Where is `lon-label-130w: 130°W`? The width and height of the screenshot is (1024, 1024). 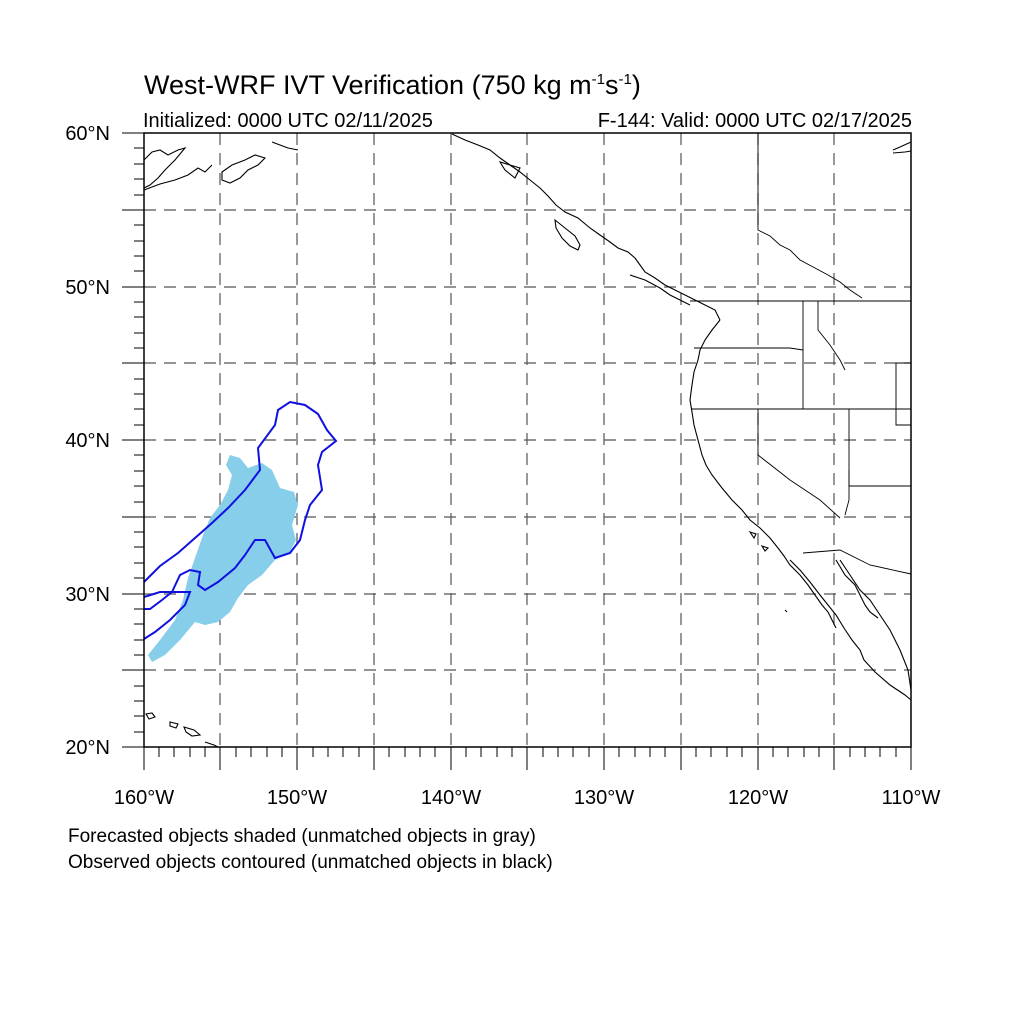 lon-label-130w: 130°W is located at coordinates (604, 798).